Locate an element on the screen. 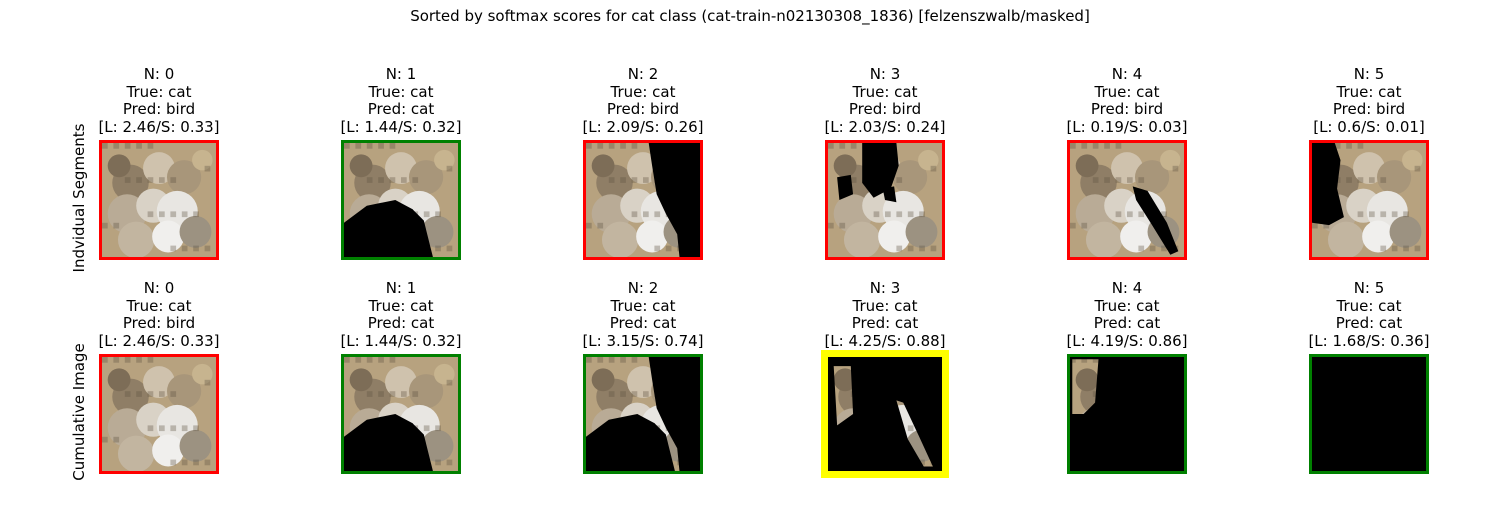  panel-title: N: 1 True: cat Pred: cat [L: 1.44/S: 0.32] is located at coordinates (401, 68).